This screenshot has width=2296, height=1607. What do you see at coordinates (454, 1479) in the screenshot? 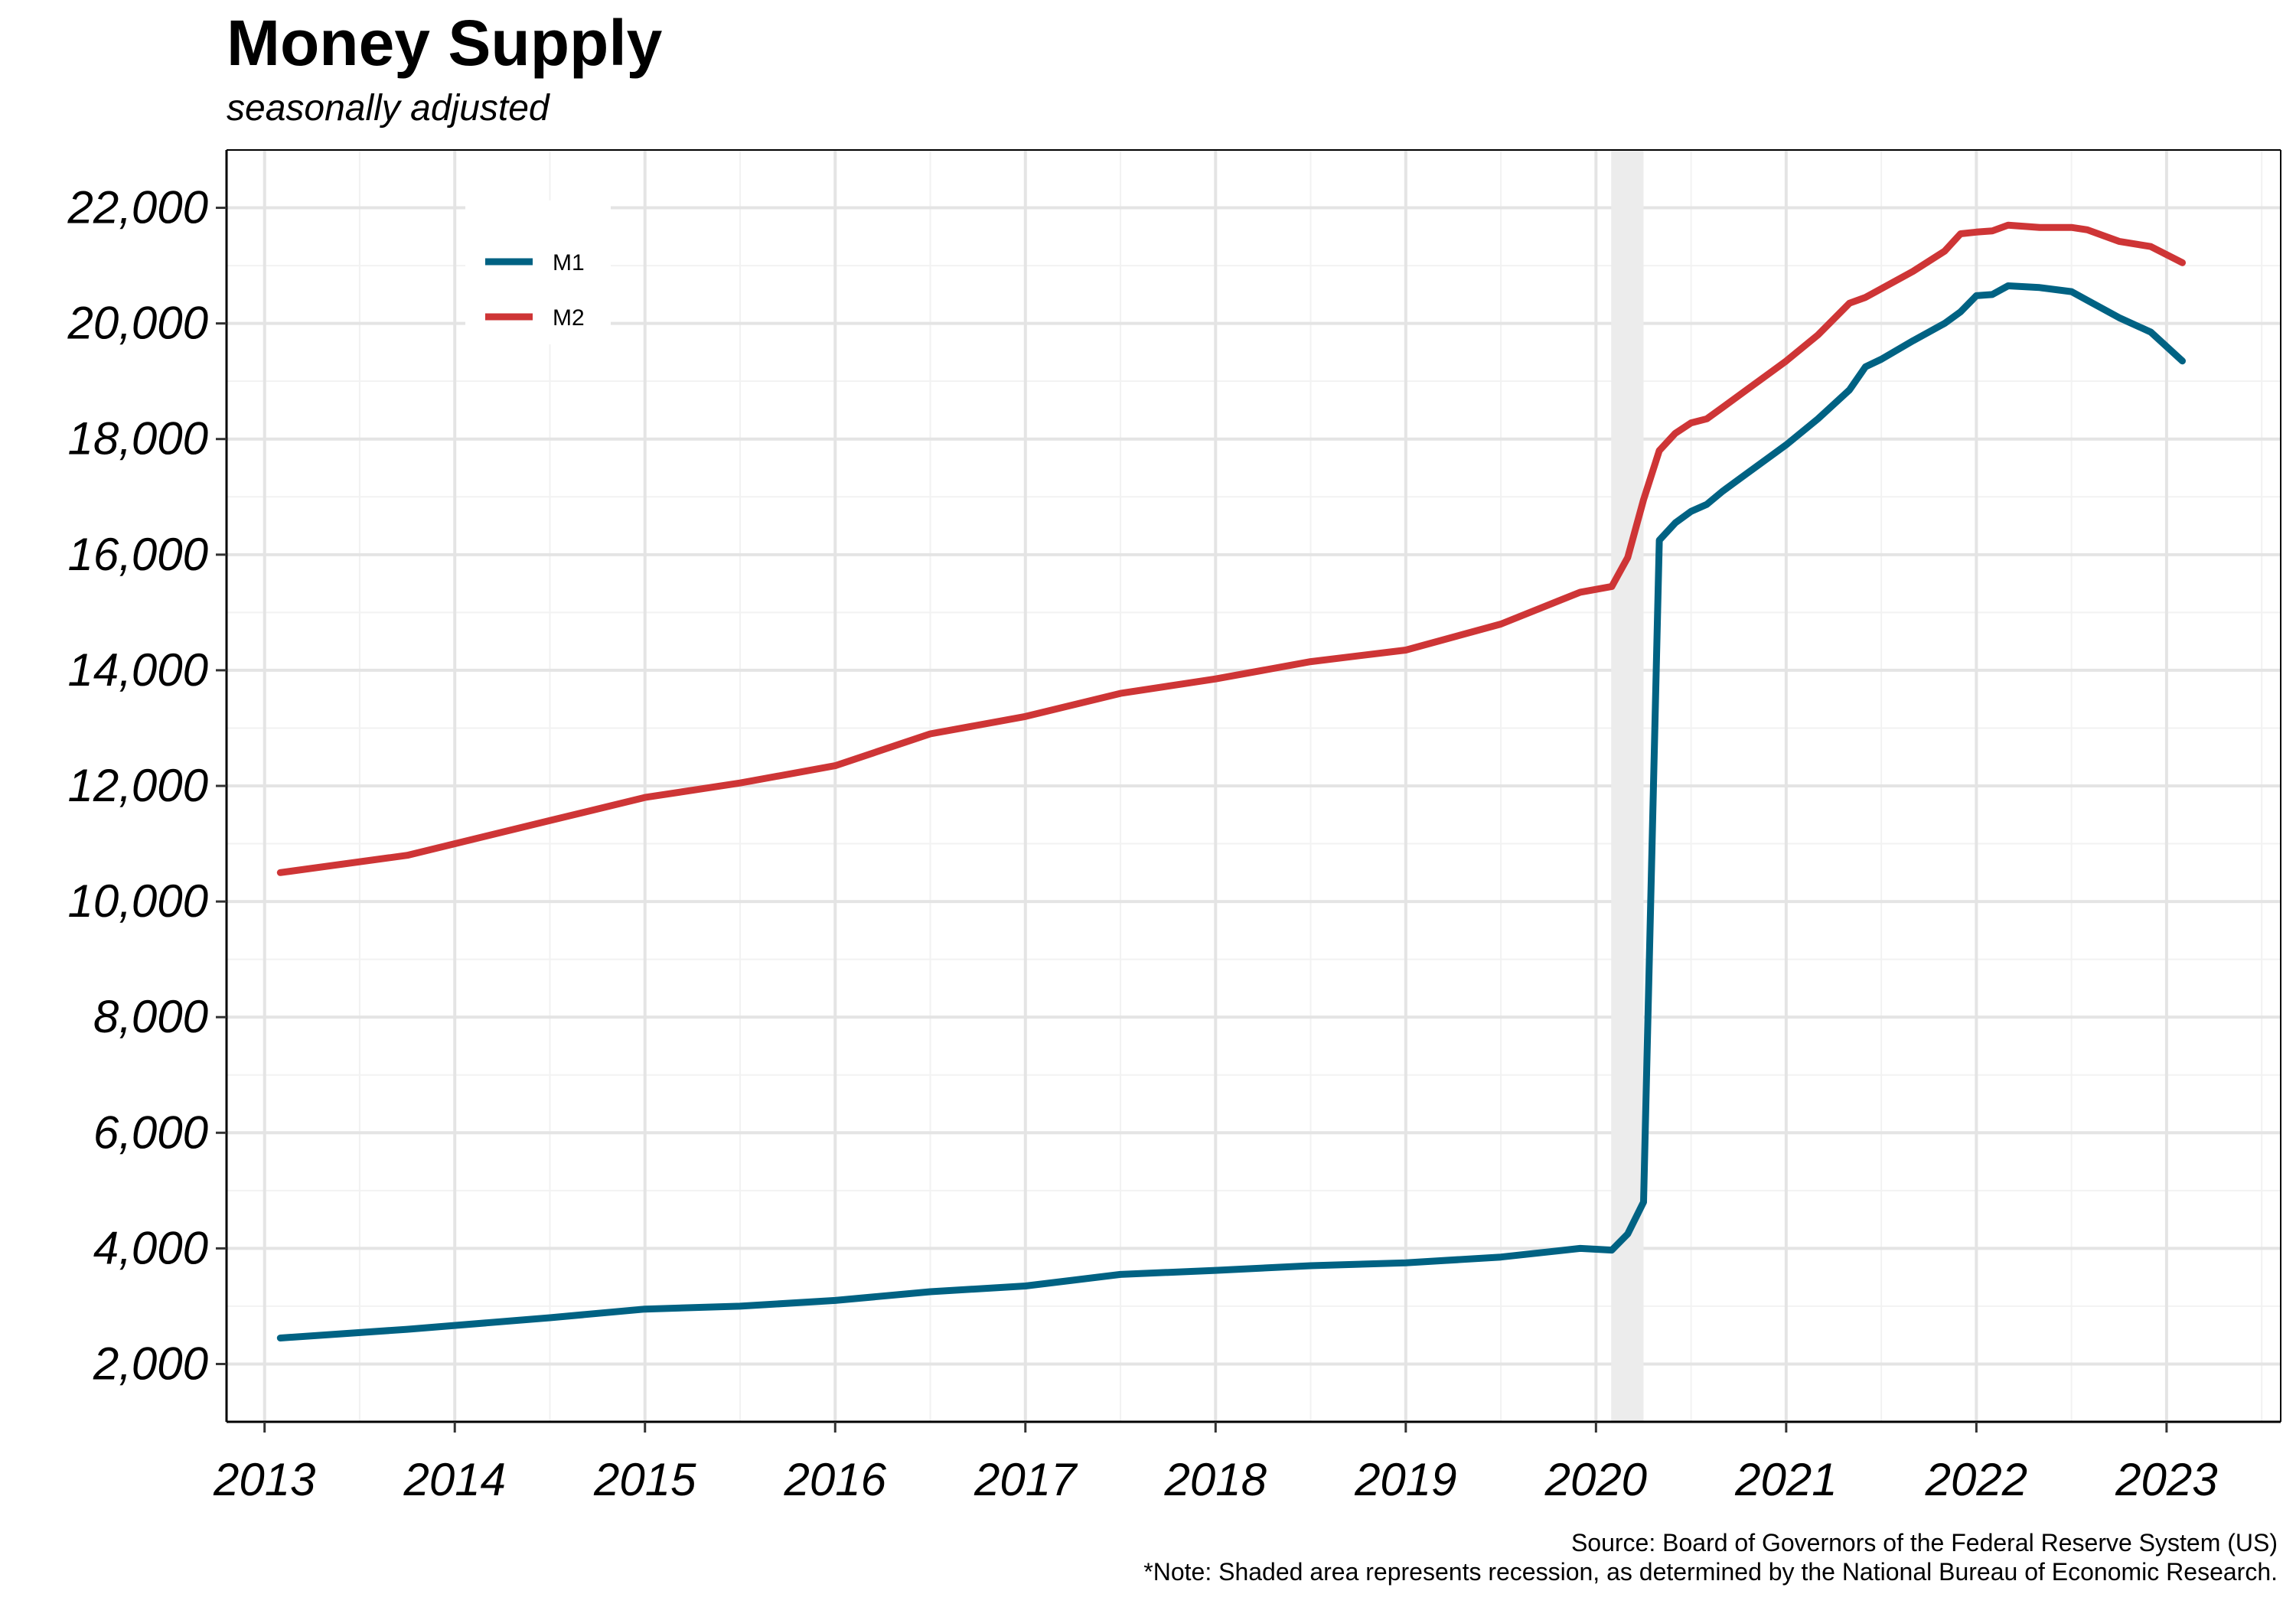
I see `x-tick-label: 2014` at bounding box center [454, 1479].